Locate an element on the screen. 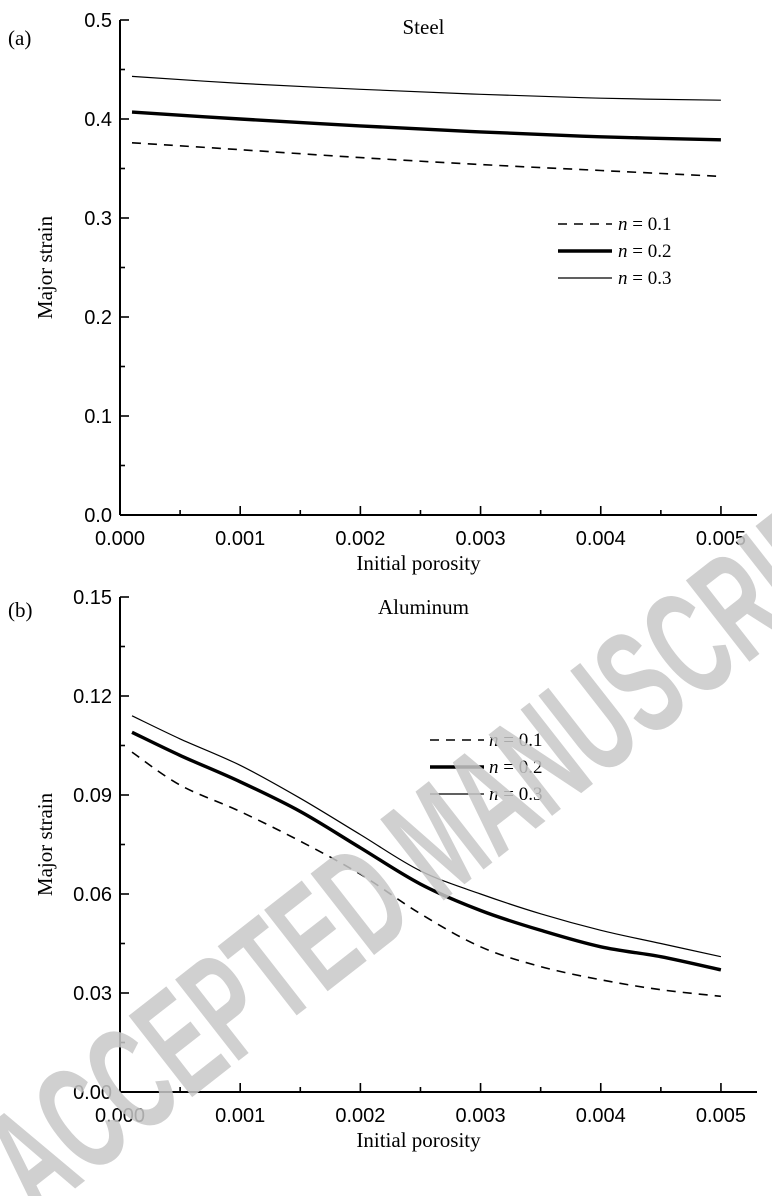  y-tick-label: 0.3 is located at coordinates (98, 219).